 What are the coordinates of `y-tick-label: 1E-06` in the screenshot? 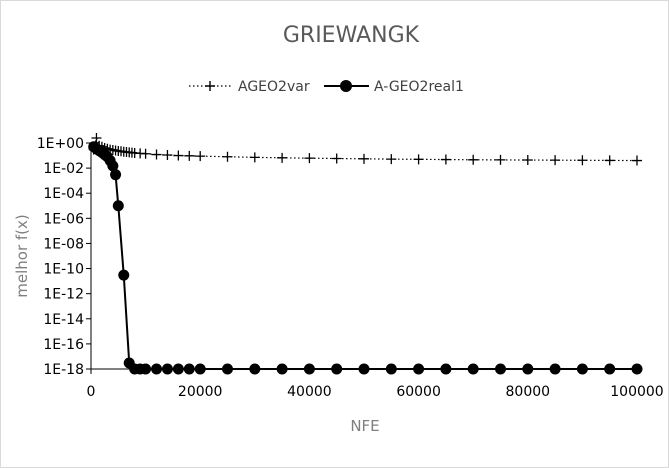 It's located at (63, 219).